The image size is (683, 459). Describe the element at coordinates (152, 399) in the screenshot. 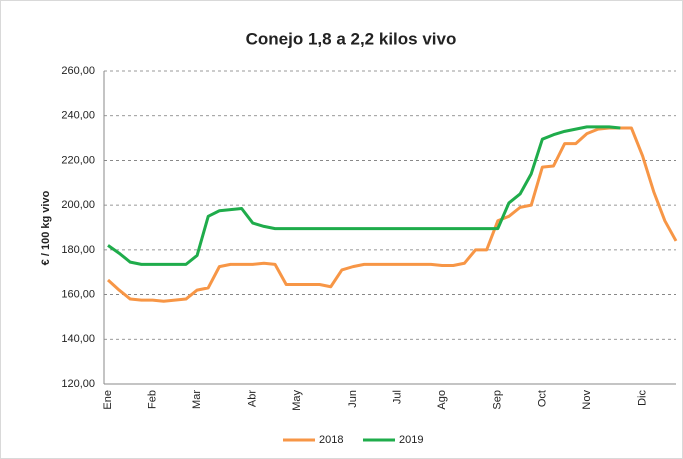

I see `x-tick-label: Feb` at that location.